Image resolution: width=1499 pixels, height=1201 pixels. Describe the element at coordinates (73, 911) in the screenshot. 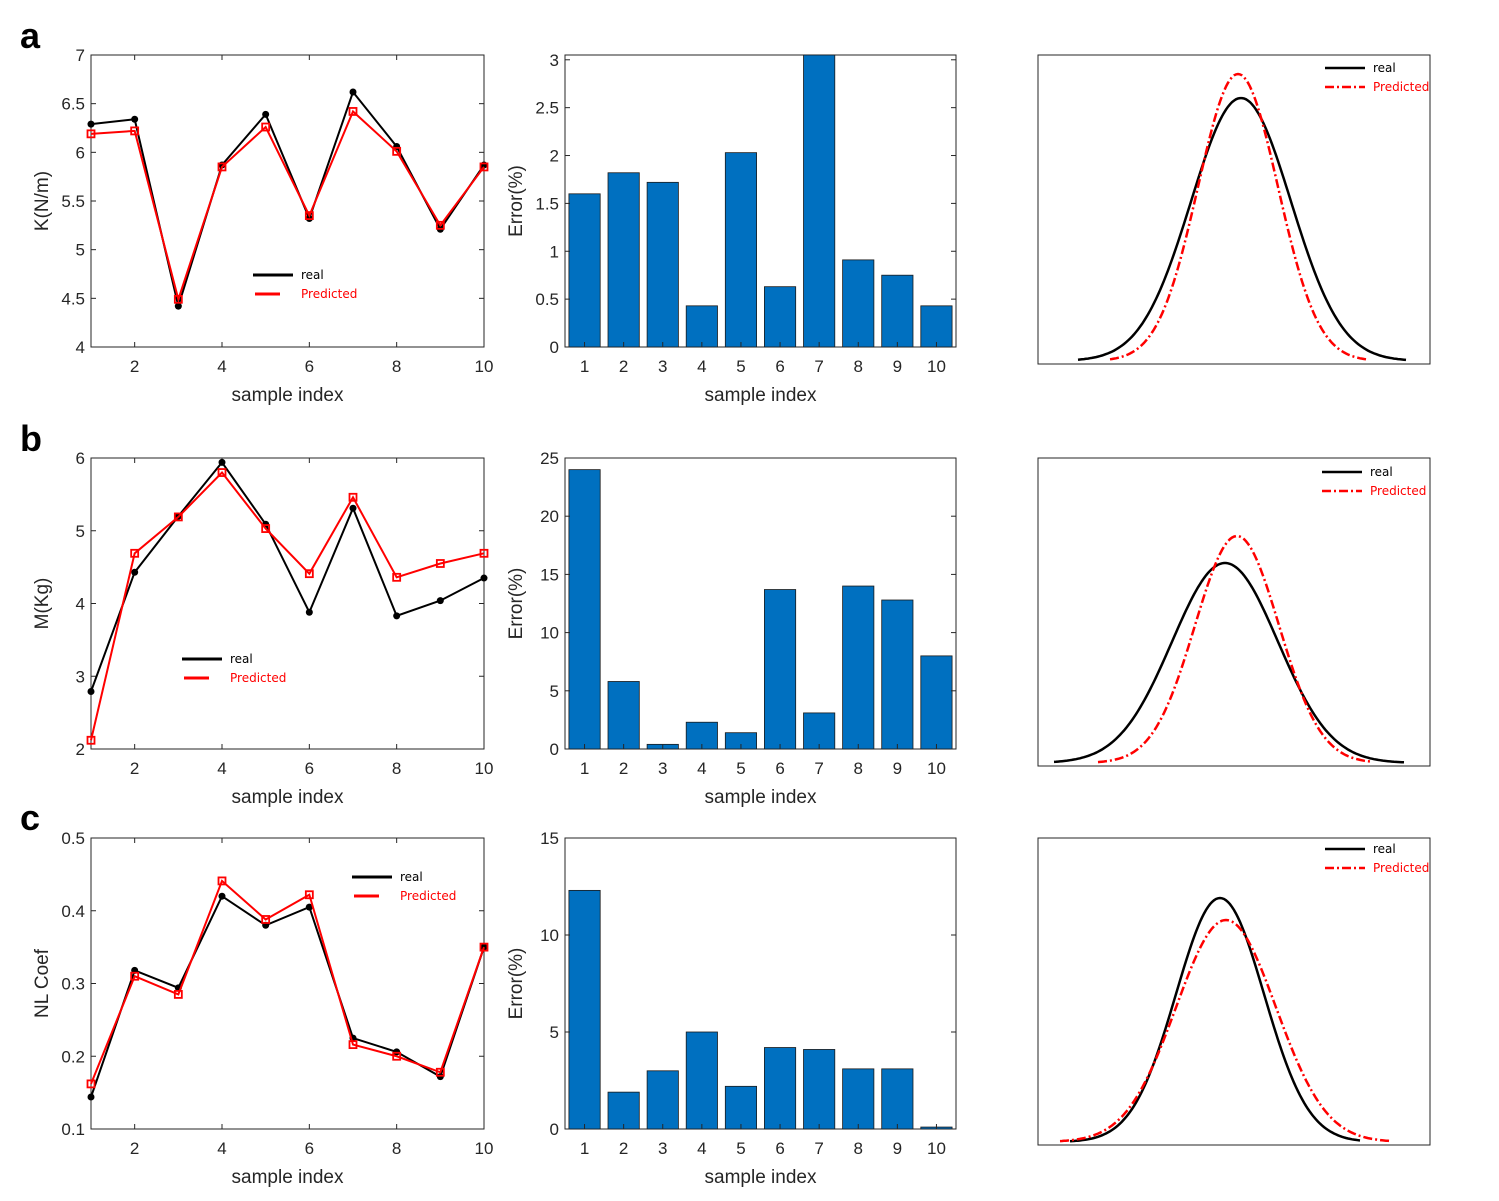

I see `y-tick-label: 0.4` at that location.